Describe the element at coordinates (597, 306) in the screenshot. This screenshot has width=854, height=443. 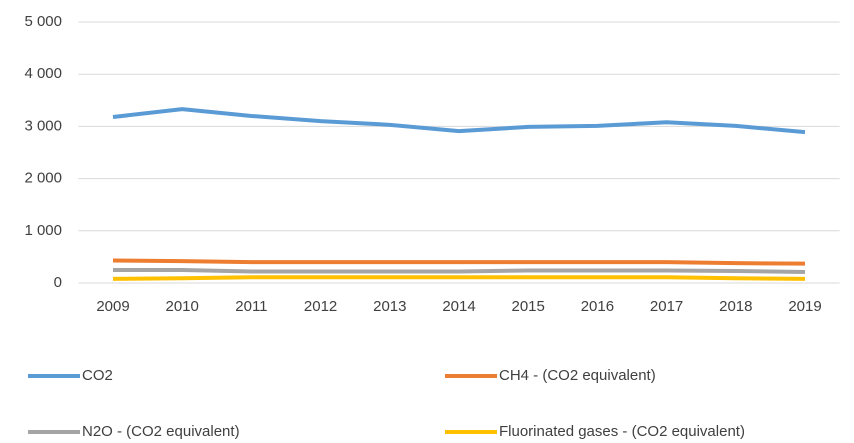
I see `x-tick-label: 2016` at that location.